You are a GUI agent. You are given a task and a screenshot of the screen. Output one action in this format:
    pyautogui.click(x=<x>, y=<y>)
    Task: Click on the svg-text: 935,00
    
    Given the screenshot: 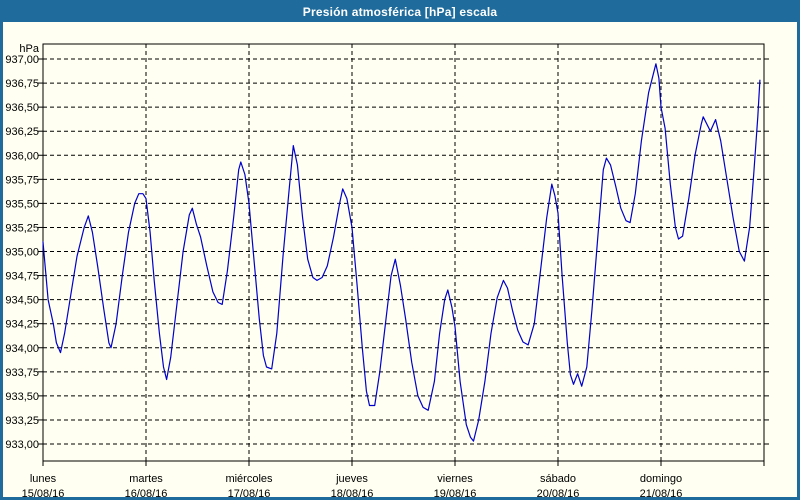 What is the action you would take?
    pyautogui.click(x=22, y=253)
    